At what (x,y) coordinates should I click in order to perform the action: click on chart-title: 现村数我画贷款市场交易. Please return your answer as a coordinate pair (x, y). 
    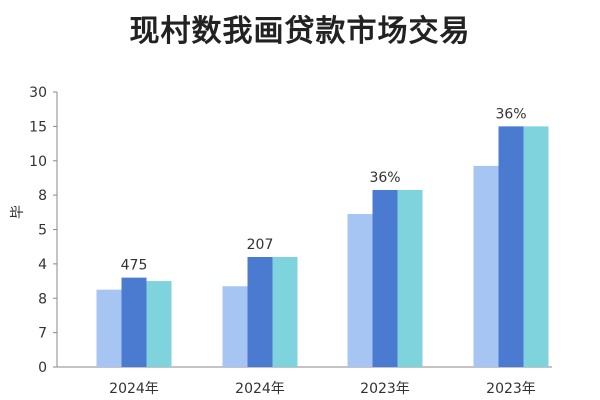
    Looking at the image, I should click on (300, 31).